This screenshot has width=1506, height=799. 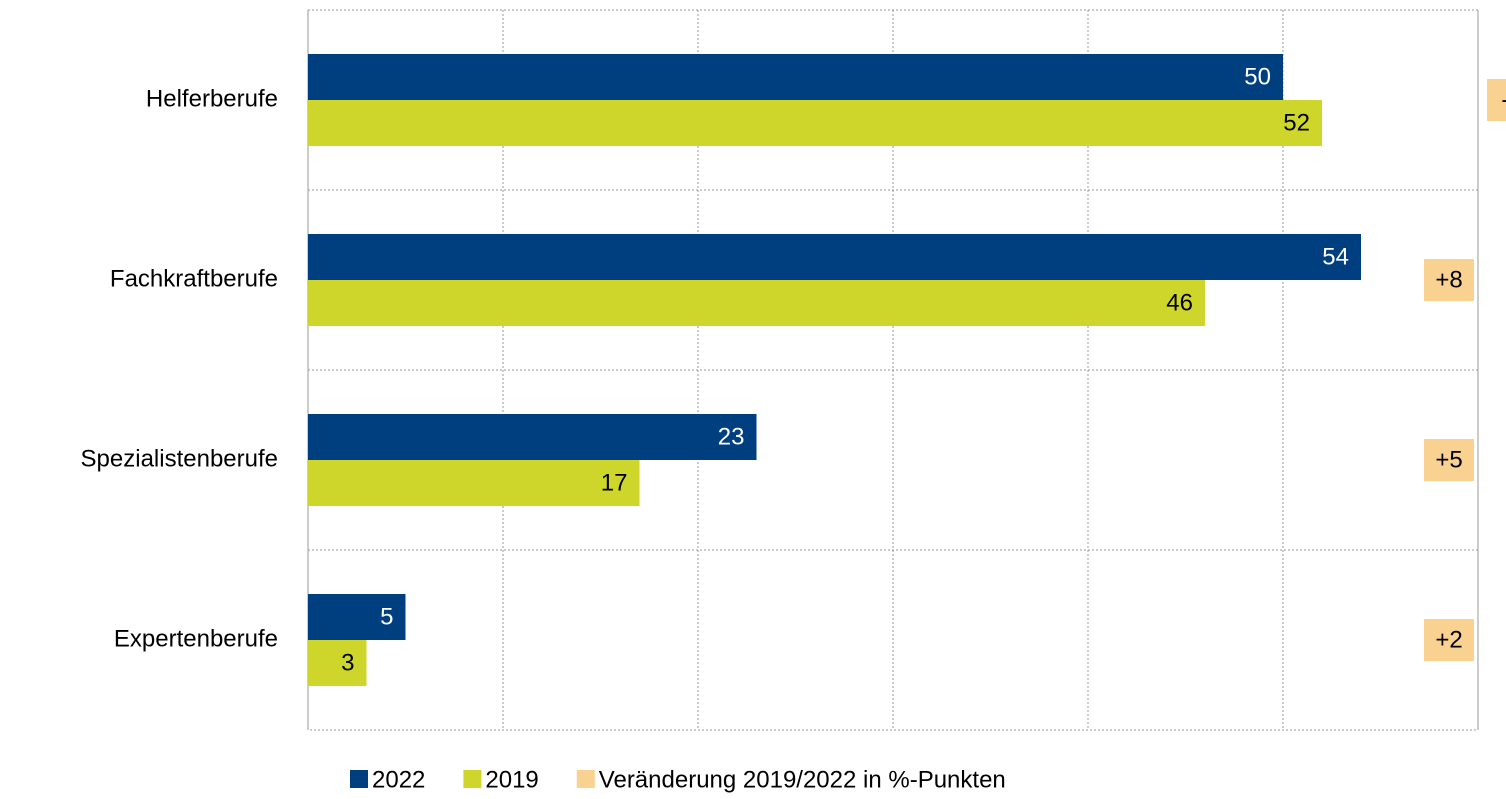 I want to click on change-label: +5, so click(x=1448, y=459).